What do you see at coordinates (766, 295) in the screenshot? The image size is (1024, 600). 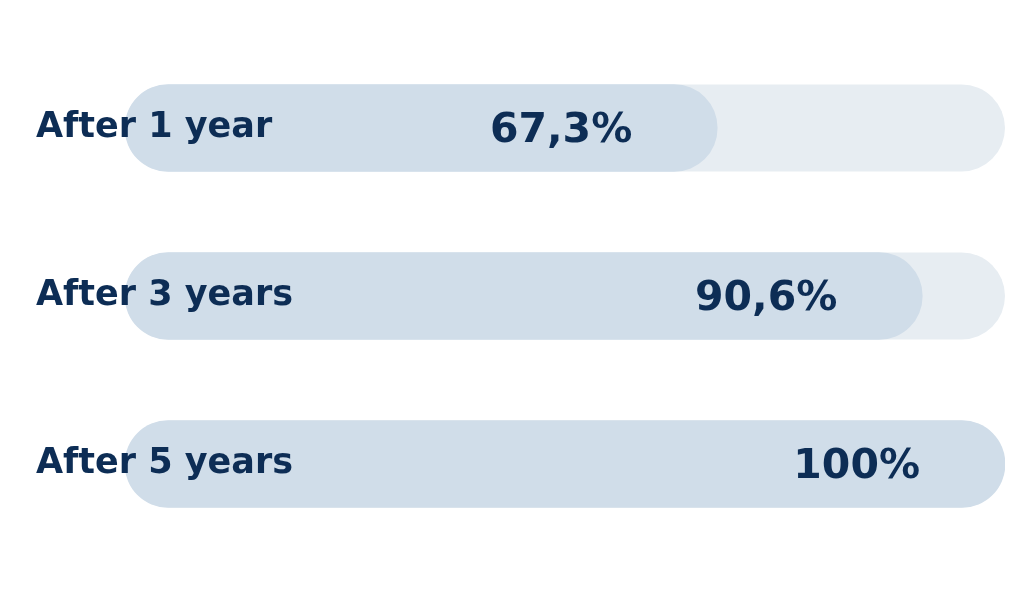 I see `data-label: 90,6%` at bounding box center [766, 295].